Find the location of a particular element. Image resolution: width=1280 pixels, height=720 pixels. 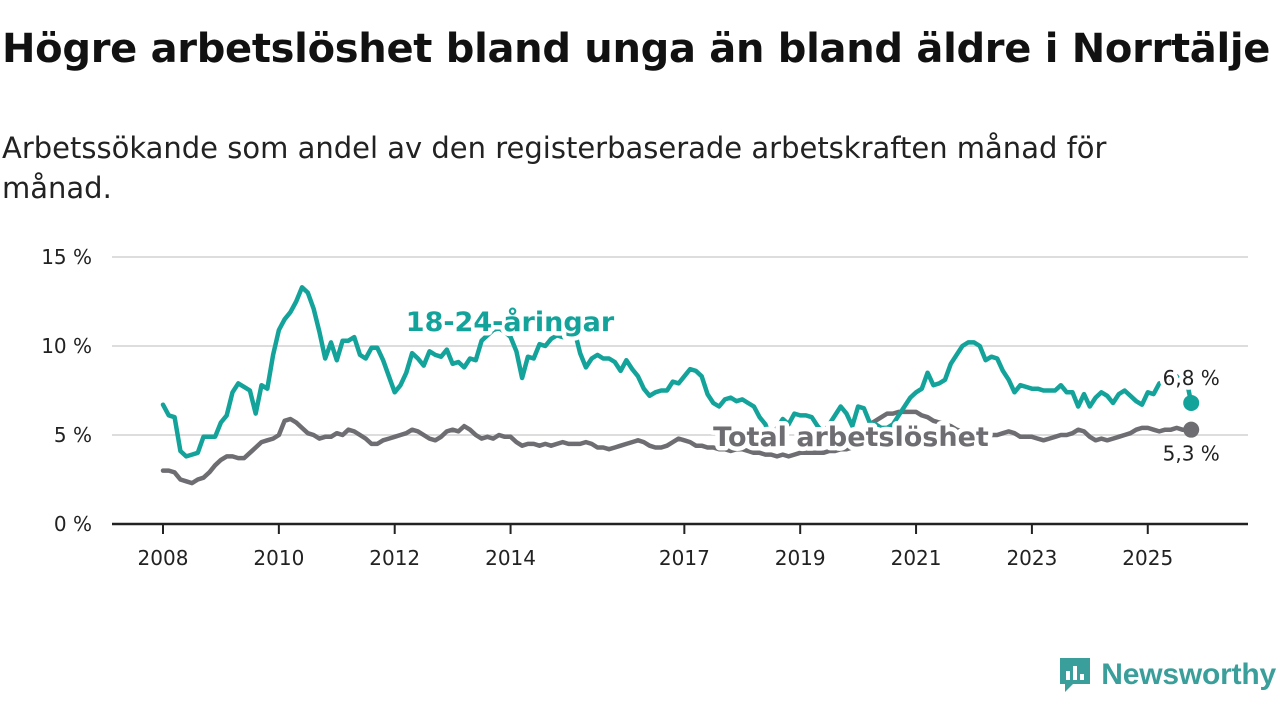

svg-text: 18-24-åringar is located at coordinates (510, 322).